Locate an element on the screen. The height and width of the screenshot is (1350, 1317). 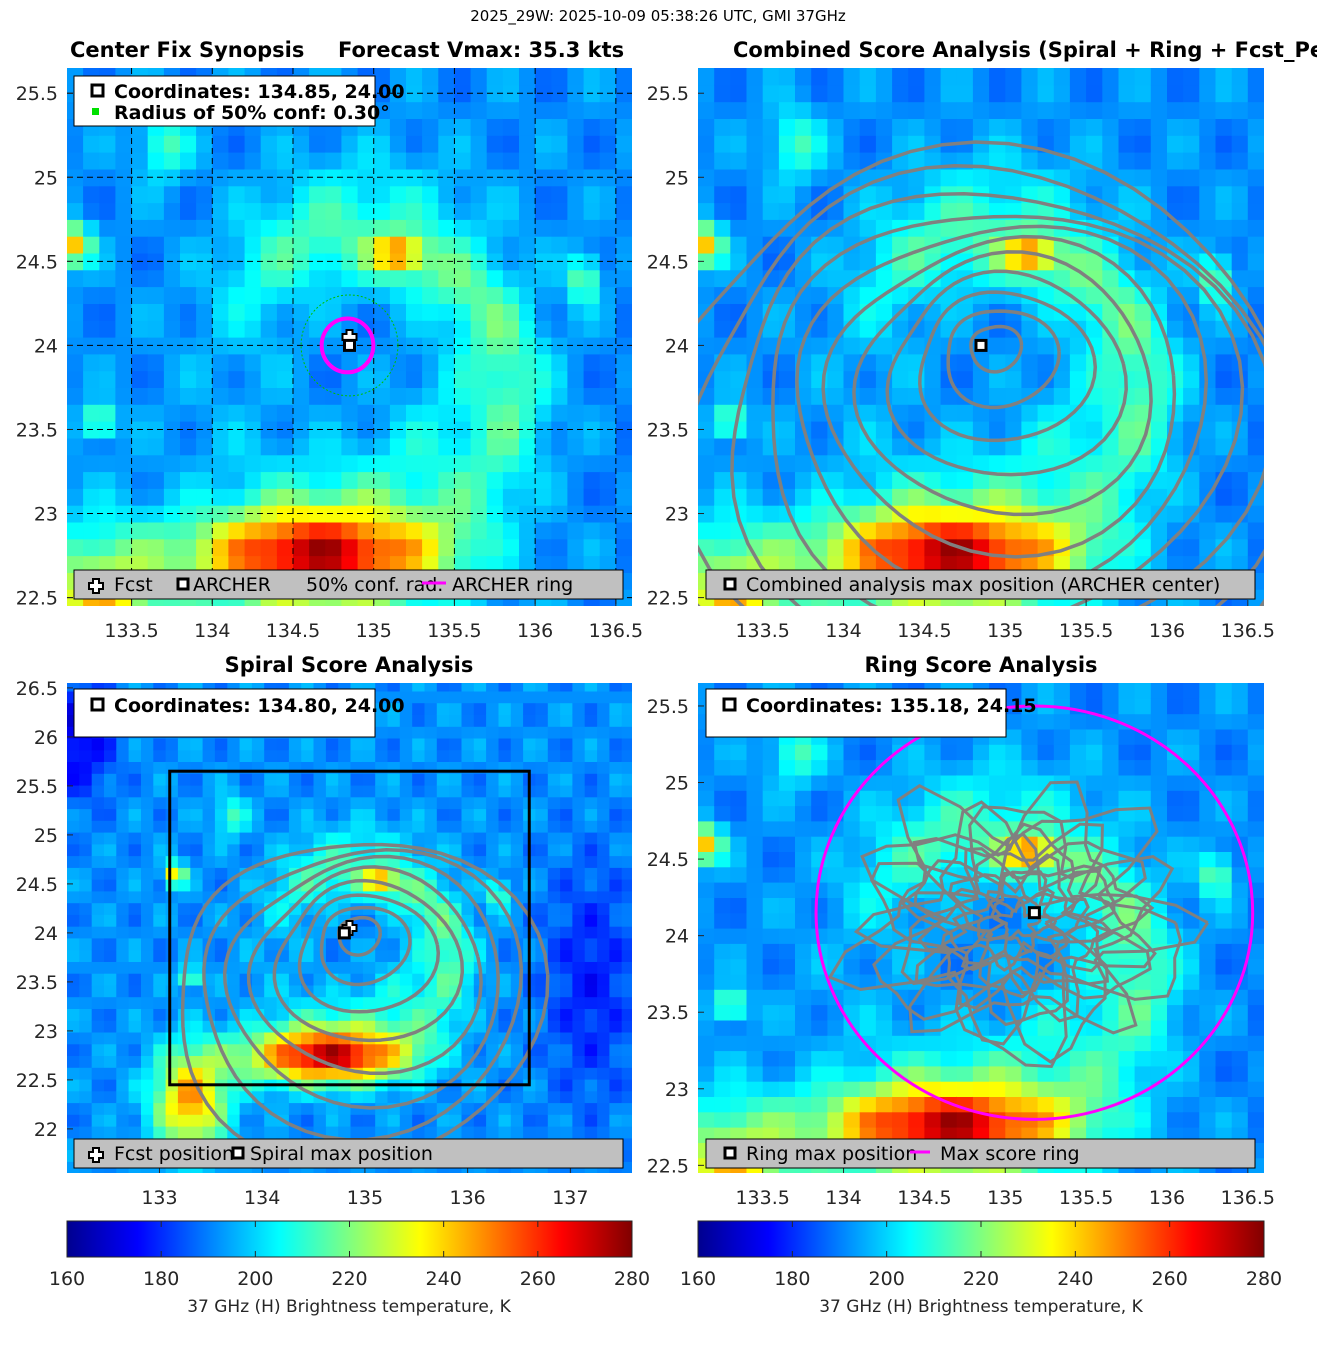
y-tick-label: 24 is located at coordinates (677, 346).